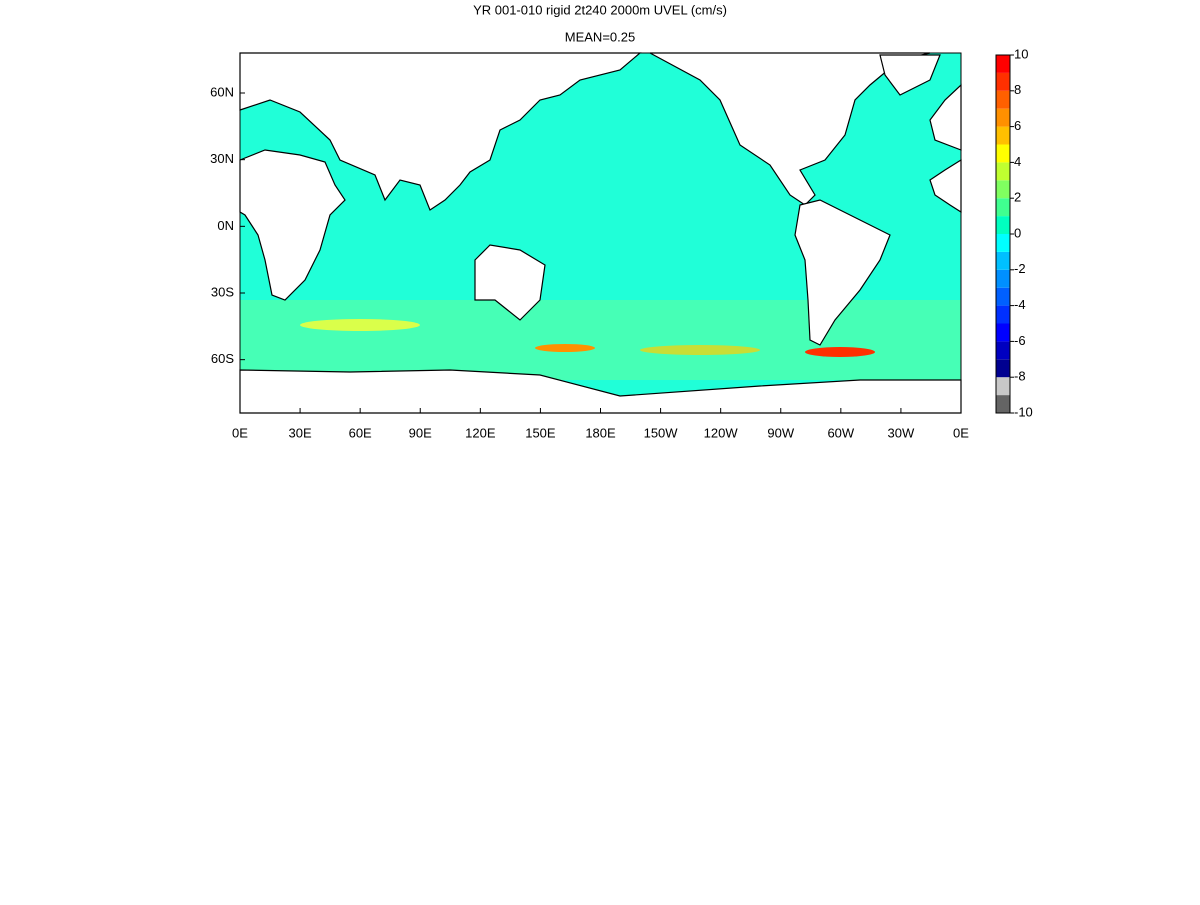  What do you see at coordinates (780, 432) in the screenshot?
I see `x-tick-label: 90W` at bounding box center [780, 432].